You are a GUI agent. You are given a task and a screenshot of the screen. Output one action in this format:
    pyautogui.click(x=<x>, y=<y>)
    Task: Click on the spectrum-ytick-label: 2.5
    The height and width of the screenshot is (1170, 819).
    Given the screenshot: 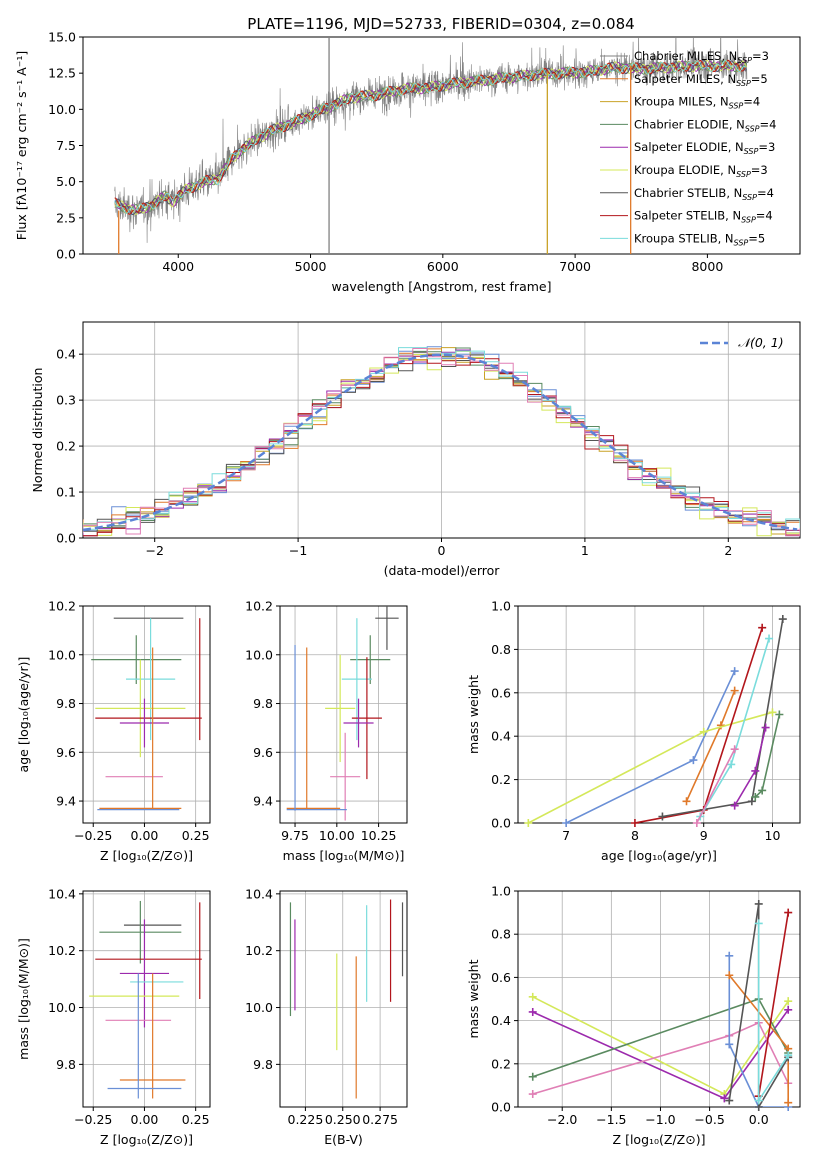 What is the action you would take?
    pyautogui.click(x=66, y=217)
    